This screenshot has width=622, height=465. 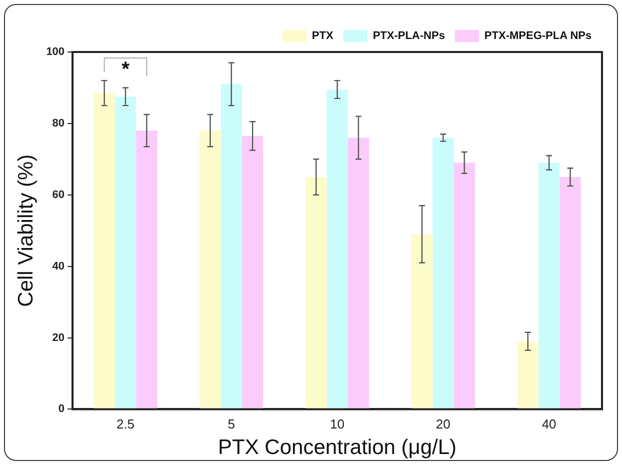 I want to click on annotation: *, so click(x=126, y=69).